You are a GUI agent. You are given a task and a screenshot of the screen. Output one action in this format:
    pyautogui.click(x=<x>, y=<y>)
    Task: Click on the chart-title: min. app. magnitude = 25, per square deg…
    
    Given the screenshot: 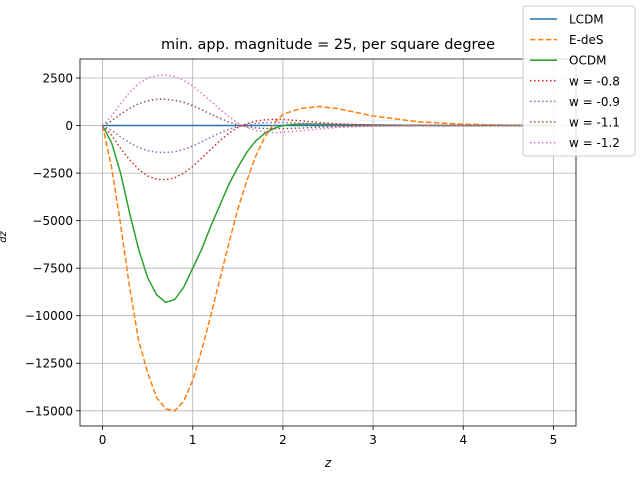 What is the action you would take?
    pyautogui.click(x=328, y=45)
    